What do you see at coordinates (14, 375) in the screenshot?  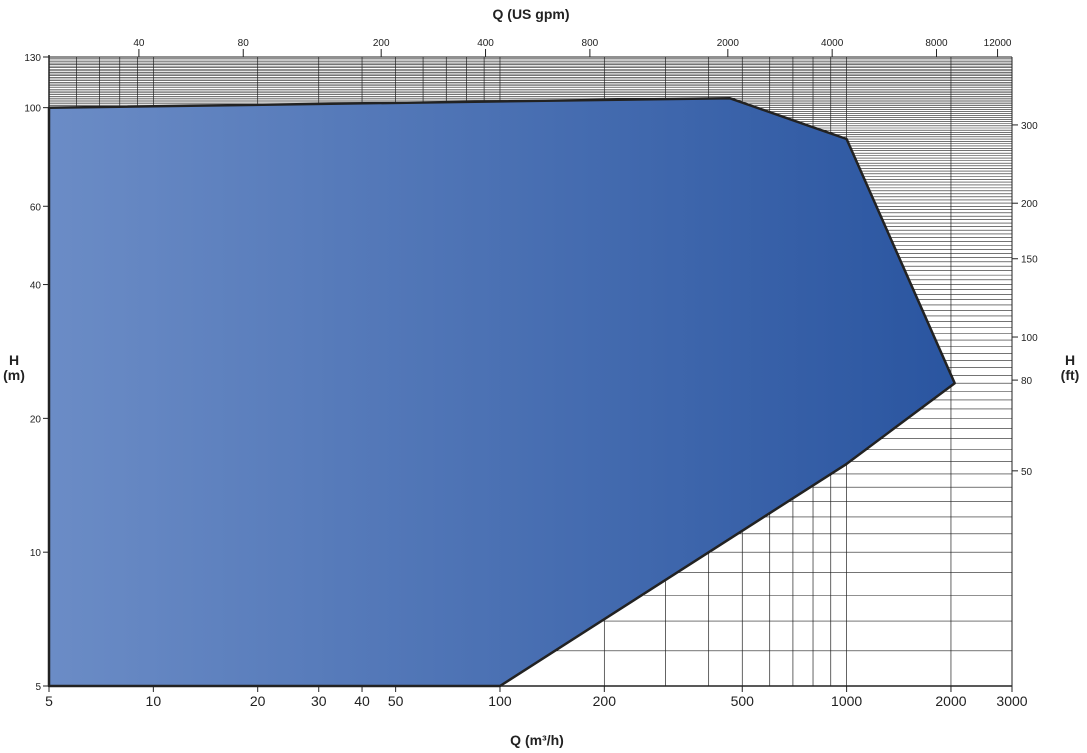 I see `y-axis-title-line-2: (m)` at bounding box center [14, 375].